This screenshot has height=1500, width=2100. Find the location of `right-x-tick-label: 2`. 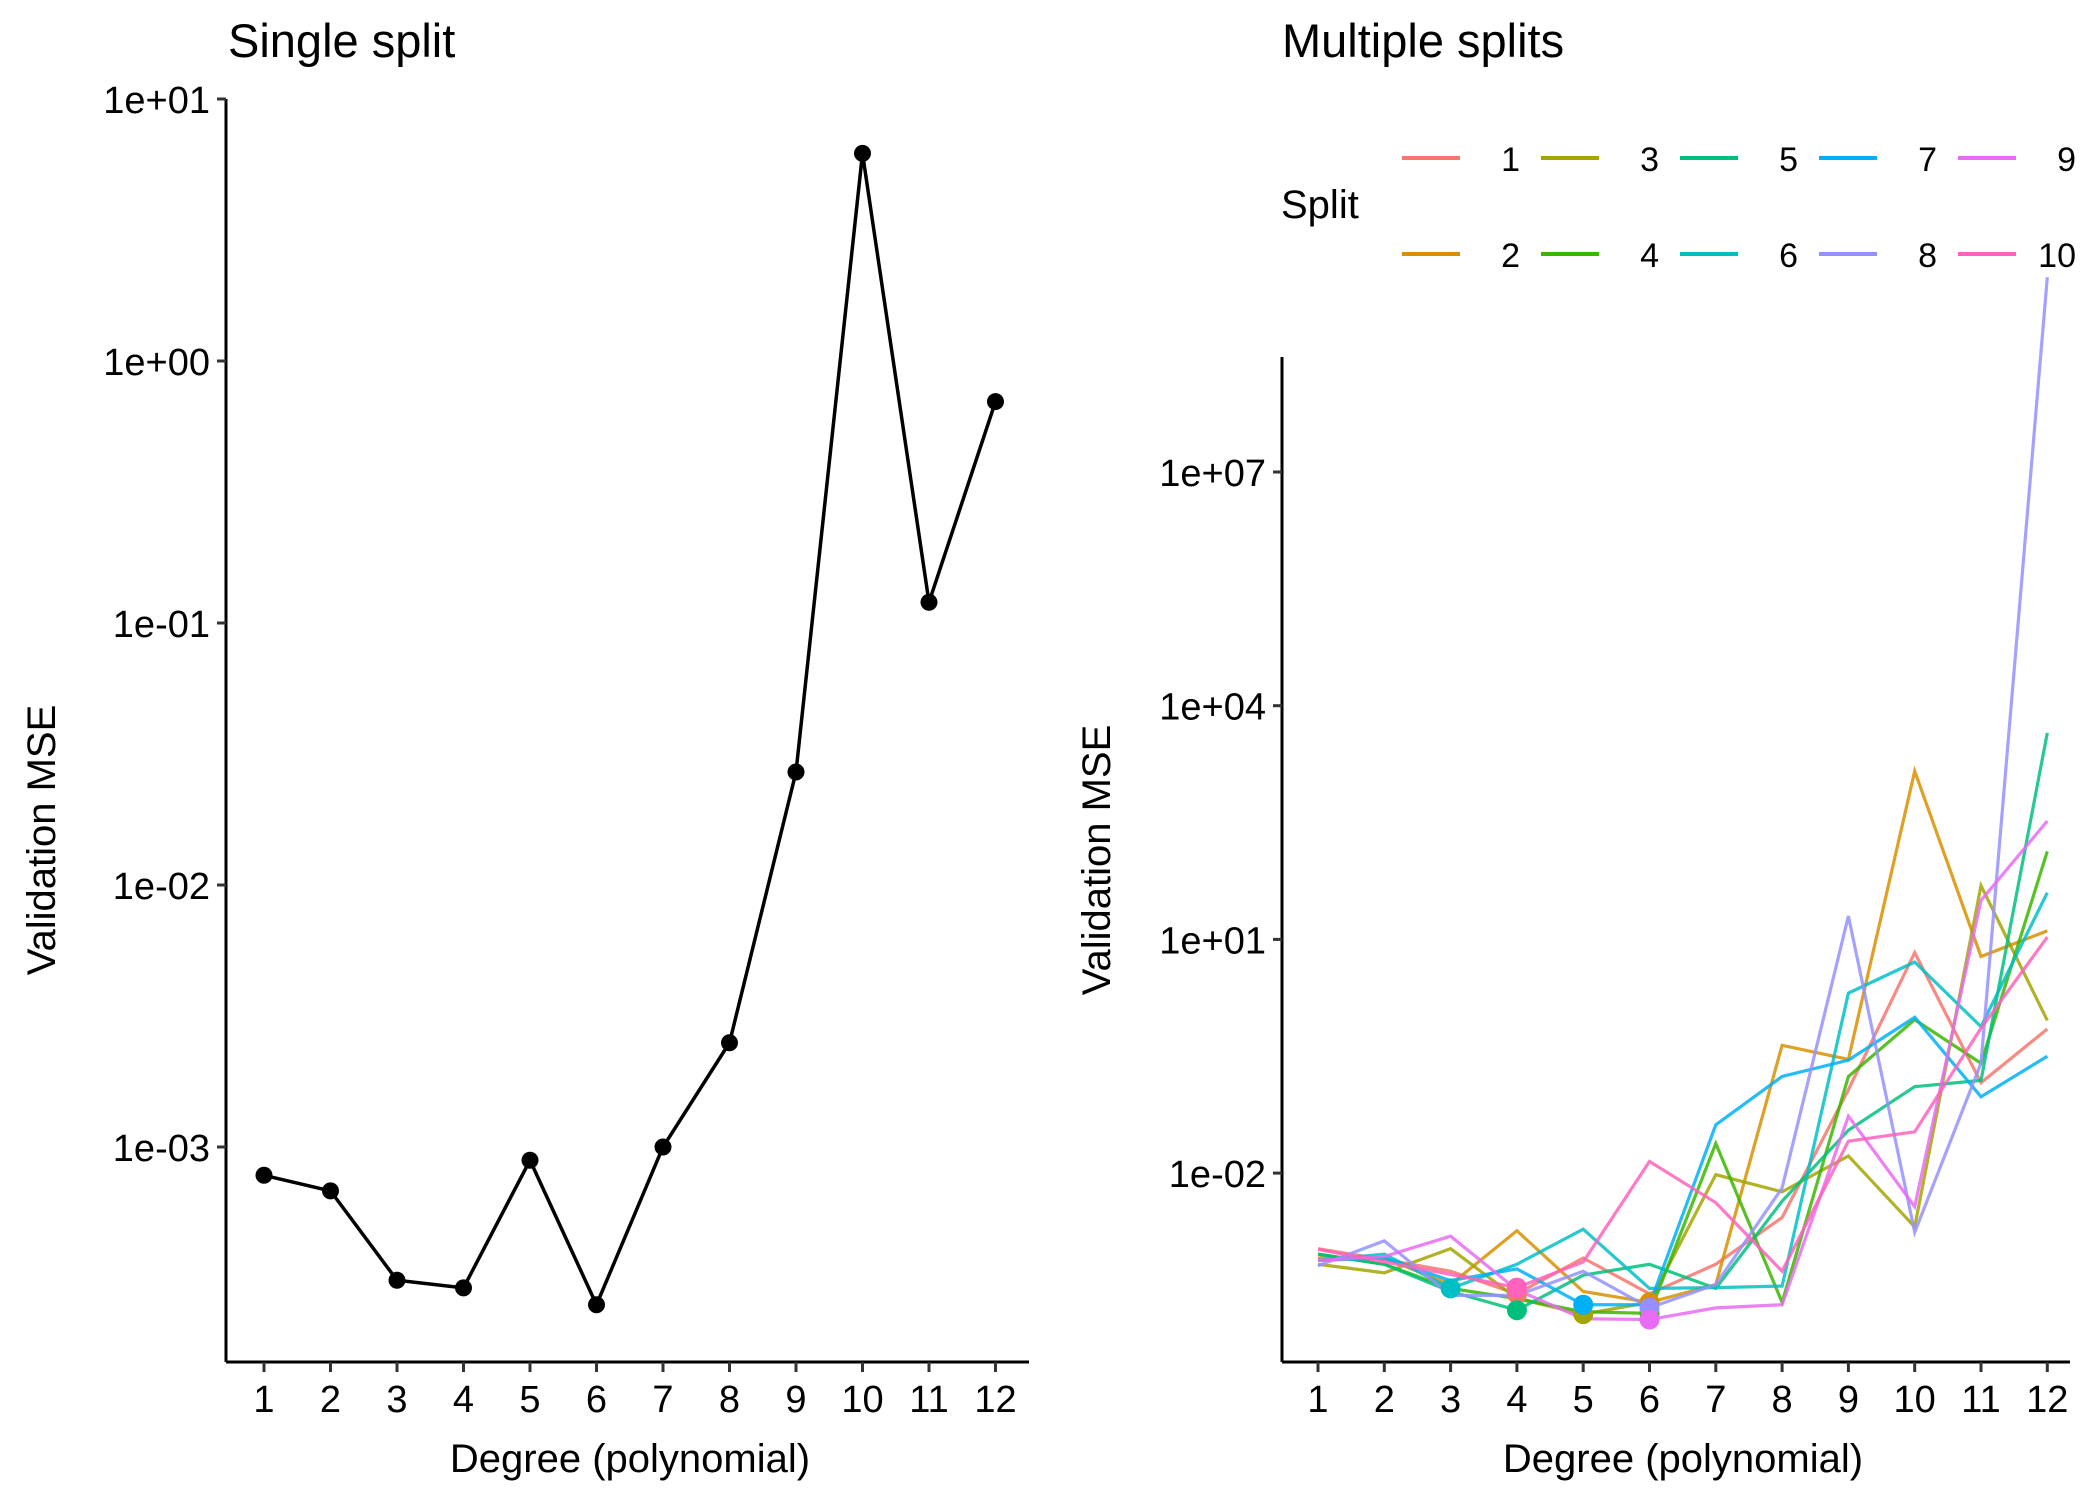

right-x-tick-label: 2 is located at coordinates (1384, 1400).